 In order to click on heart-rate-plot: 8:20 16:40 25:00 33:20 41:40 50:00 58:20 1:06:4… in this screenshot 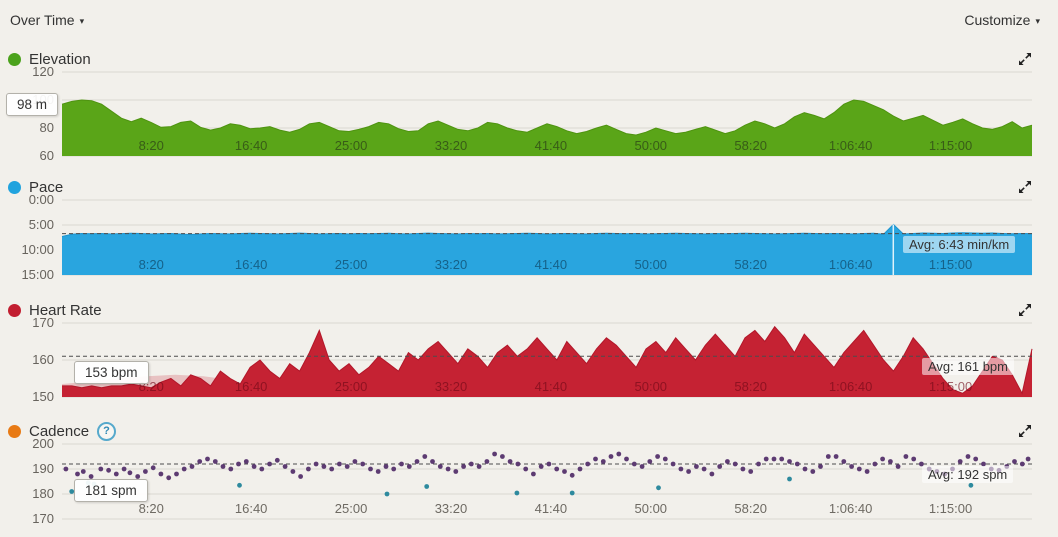, I will do `click(547, 360)`.